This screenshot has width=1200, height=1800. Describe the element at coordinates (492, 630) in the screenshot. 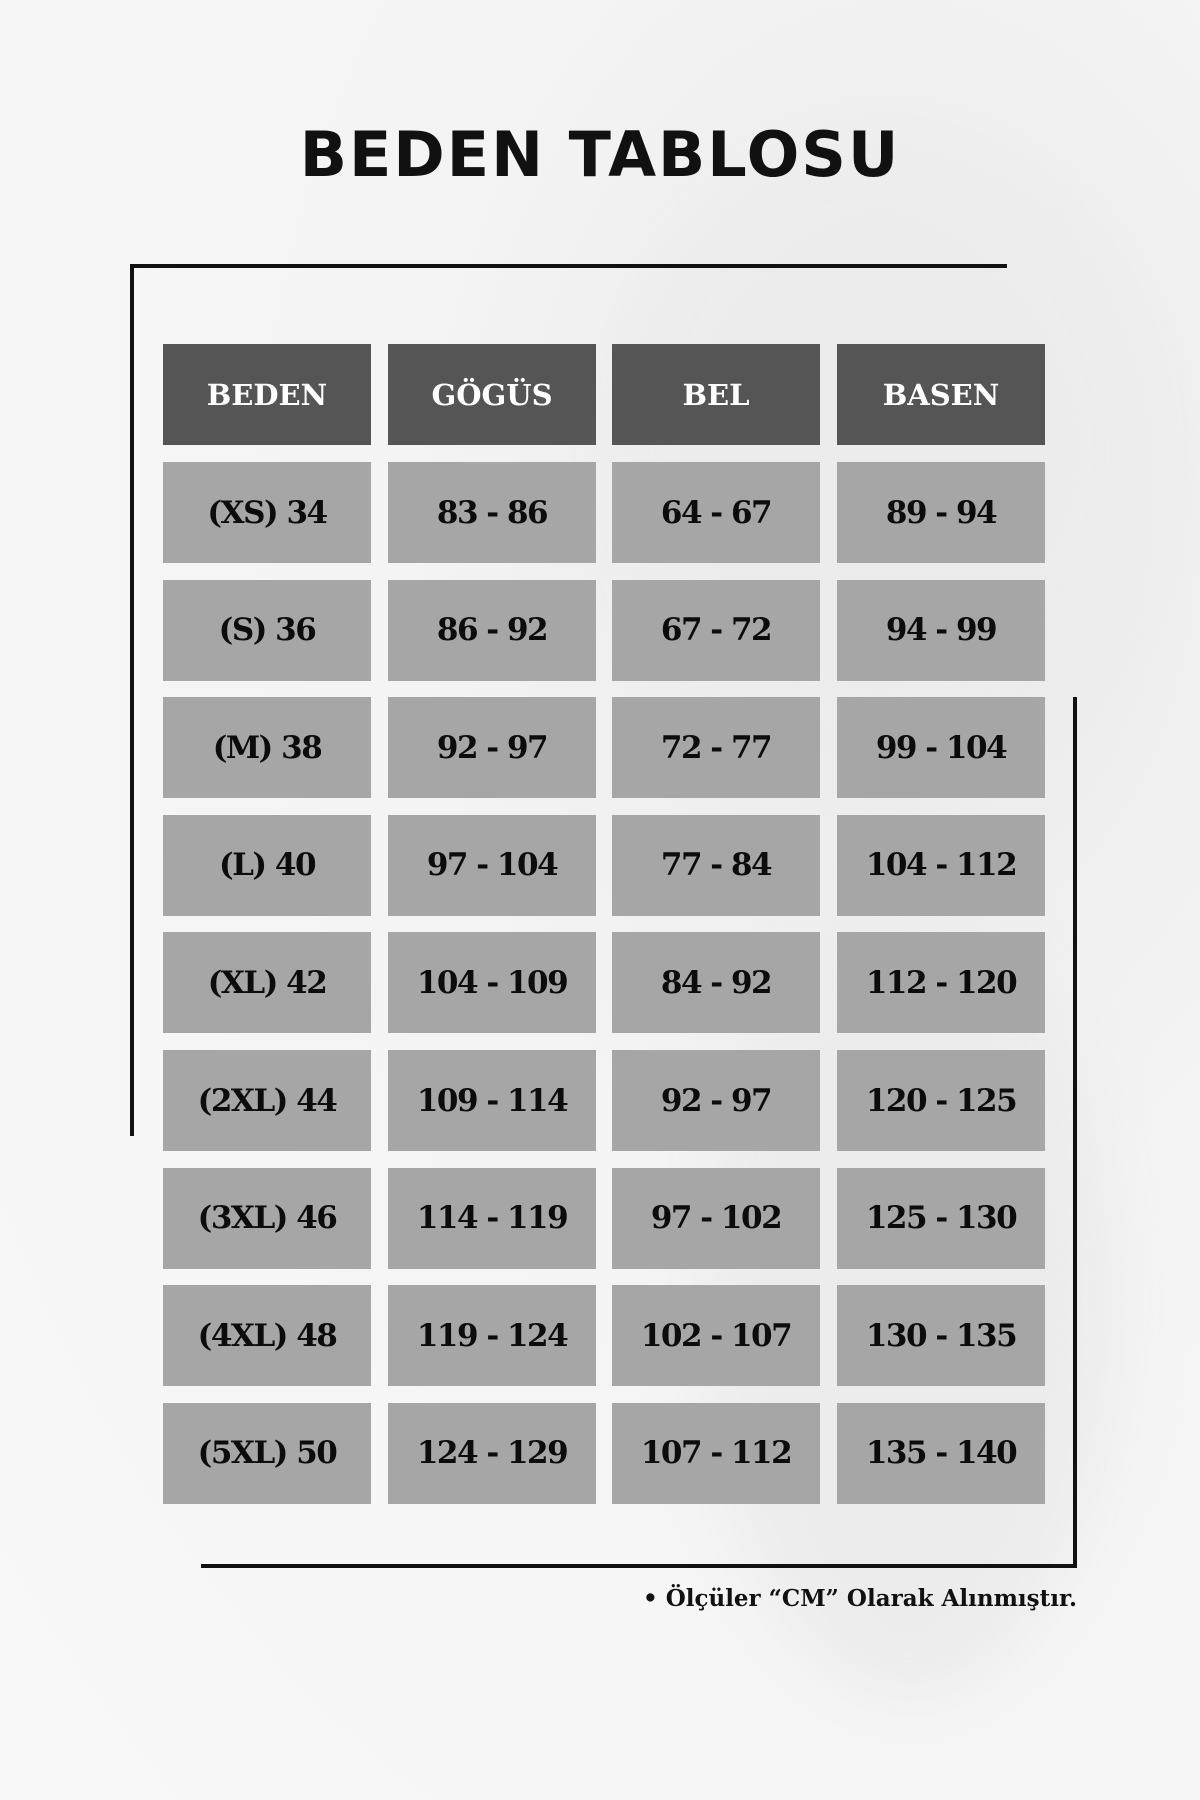

I see `table-cell-gogus: 86 - 92` at that location.